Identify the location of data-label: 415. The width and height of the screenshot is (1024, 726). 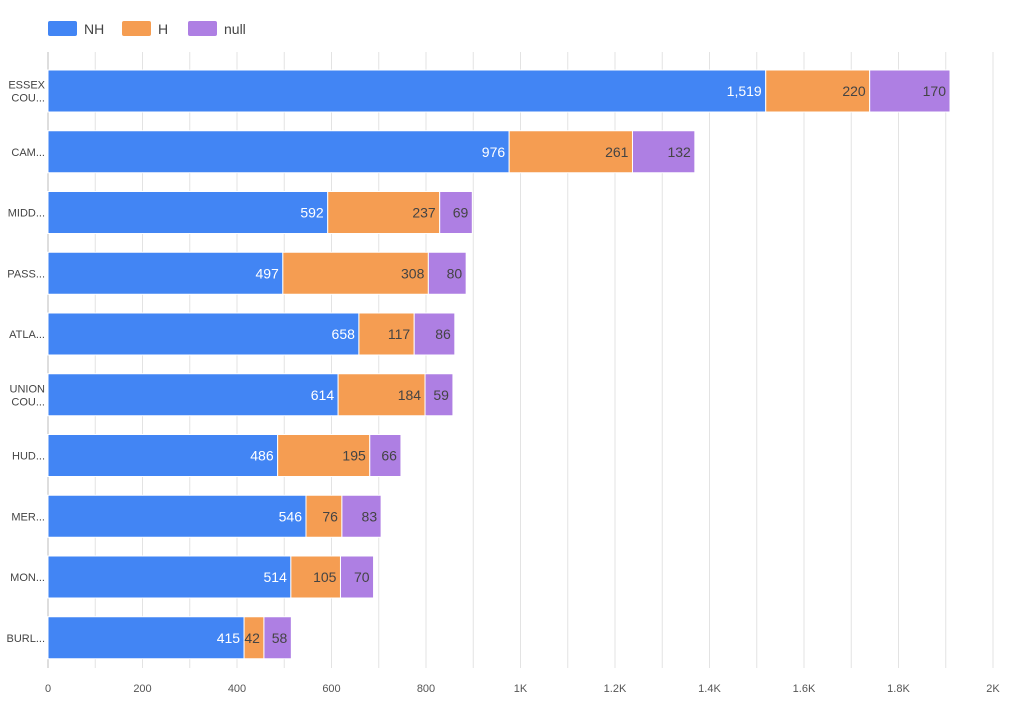
(229, 638).